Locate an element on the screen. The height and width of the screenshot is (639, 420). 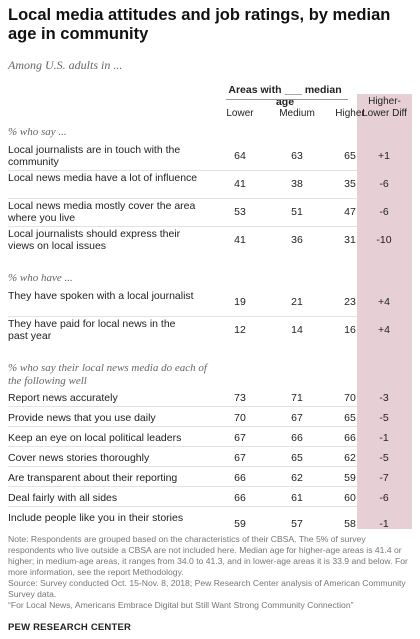
cell-value: 60 is located at coordinates (350, 498).